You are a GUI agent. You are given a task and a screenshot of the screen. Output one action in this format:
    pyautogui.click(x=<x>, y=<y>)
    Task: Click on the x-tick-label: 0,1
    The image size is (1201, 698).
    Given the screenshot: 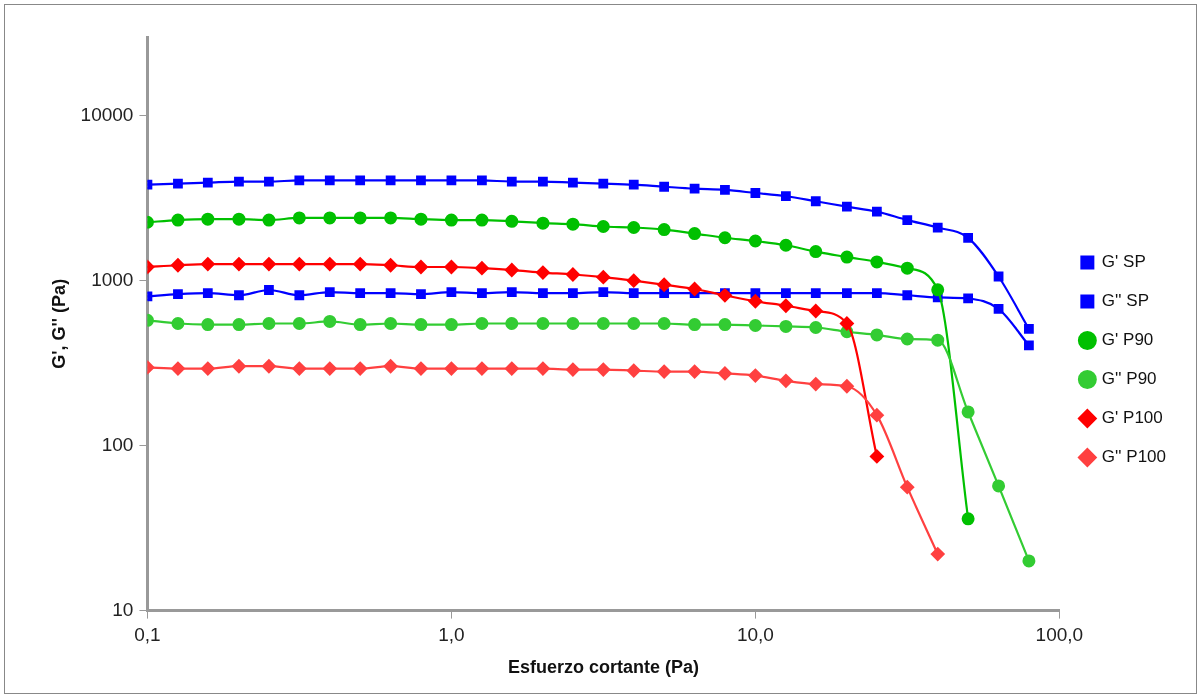 What is the action you would take?
    pyautogui.click(x=147, y=635)
    